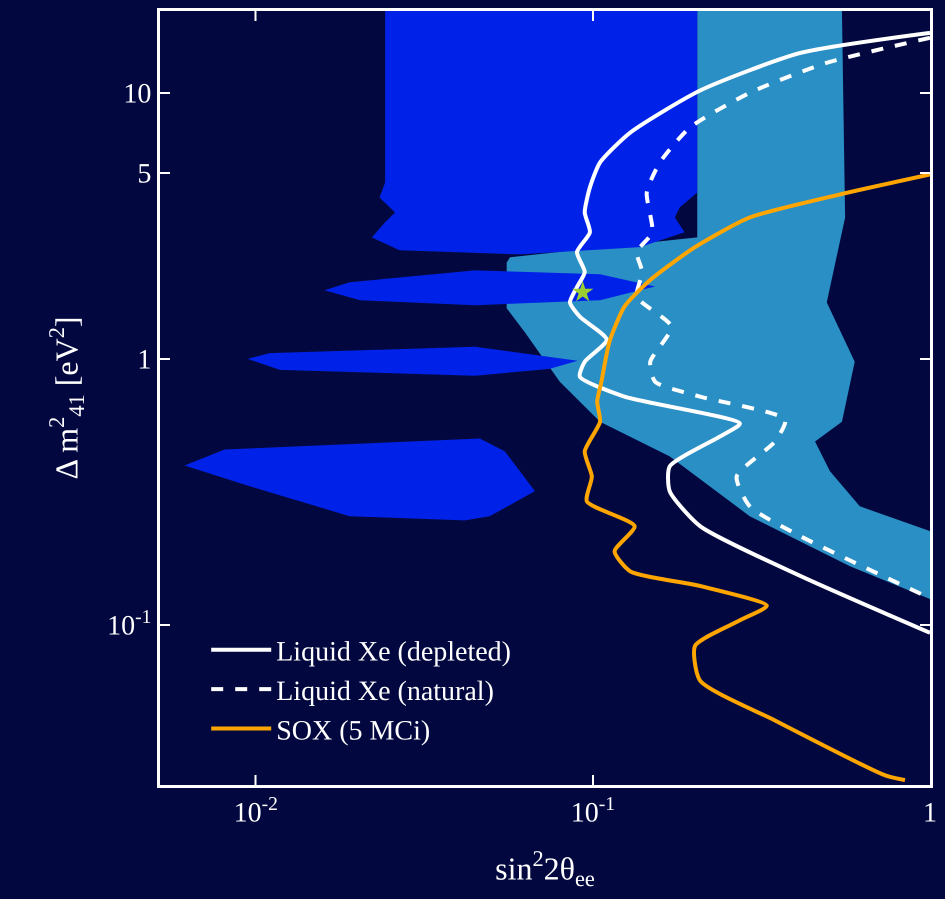  Describe the element at coordinates (394, 652) in the screenshot. I see `legend-label: Liquid Xe (depleted)` at that location.